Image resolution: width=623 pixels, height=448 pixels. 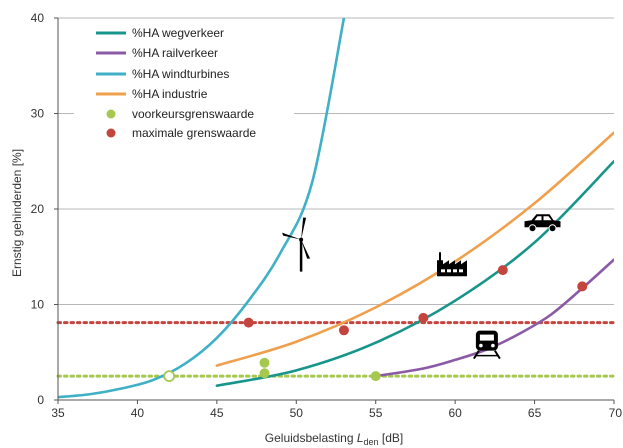 I want to click on legend-item: %HA wegverkeer, so click(x=160, y=33).